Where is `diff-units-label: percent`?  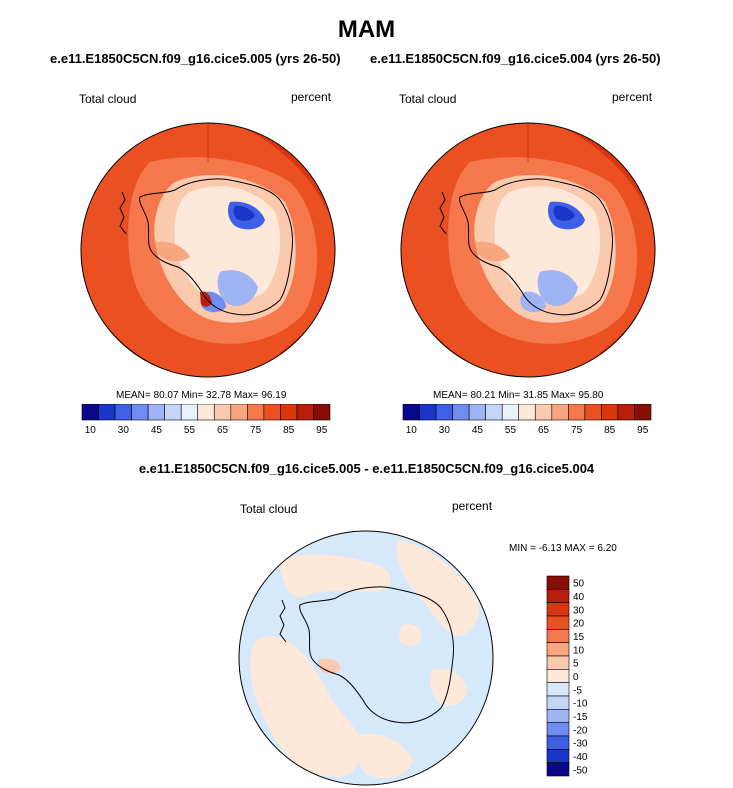
diff-units-label: percent is located at coordinates (472, 506).